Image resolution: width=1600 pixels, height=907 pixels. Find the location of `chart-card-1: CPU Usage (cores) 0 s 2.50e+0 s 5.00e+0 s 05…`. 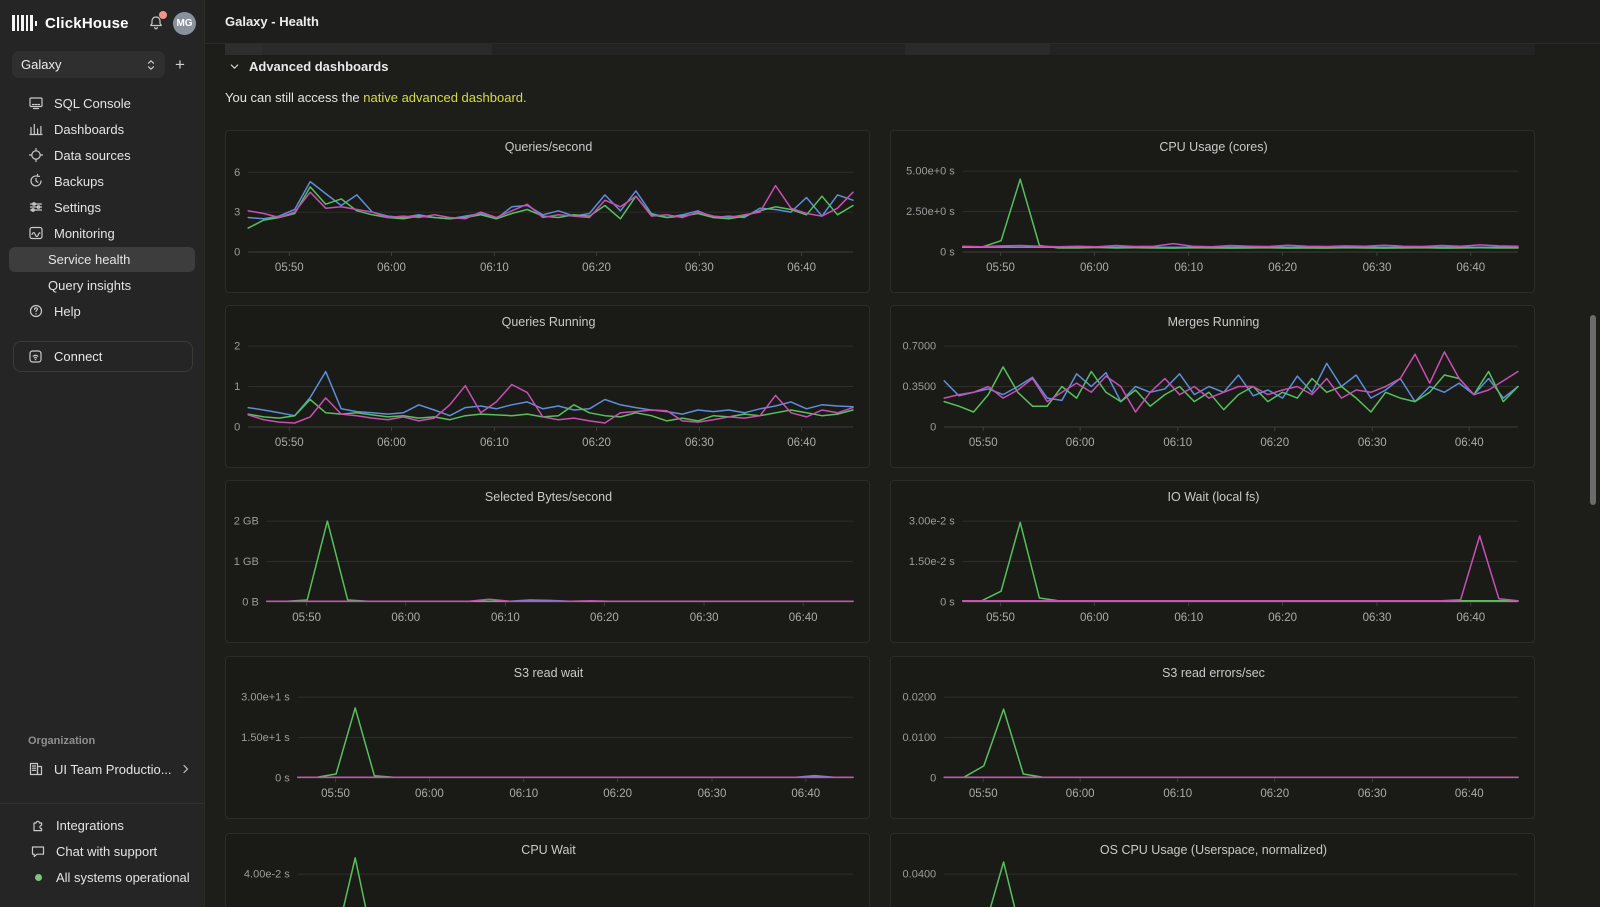

chart-card-1: CPU Usage (cores) 0 s 2.50e+0 s 5.00e+0 s 05… is located at coordinates (1212, 211).